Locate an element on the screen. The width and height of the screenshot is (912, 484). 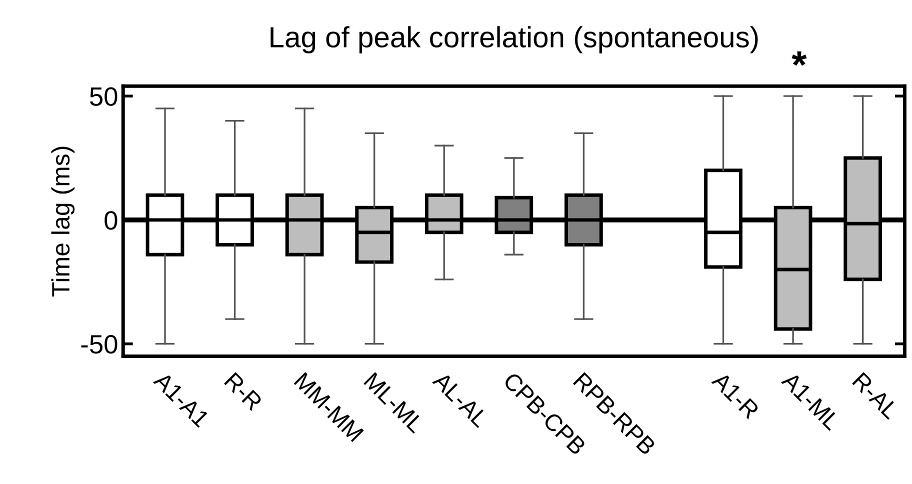
y-tick-label: -50 is located at coordinates (99, 344).